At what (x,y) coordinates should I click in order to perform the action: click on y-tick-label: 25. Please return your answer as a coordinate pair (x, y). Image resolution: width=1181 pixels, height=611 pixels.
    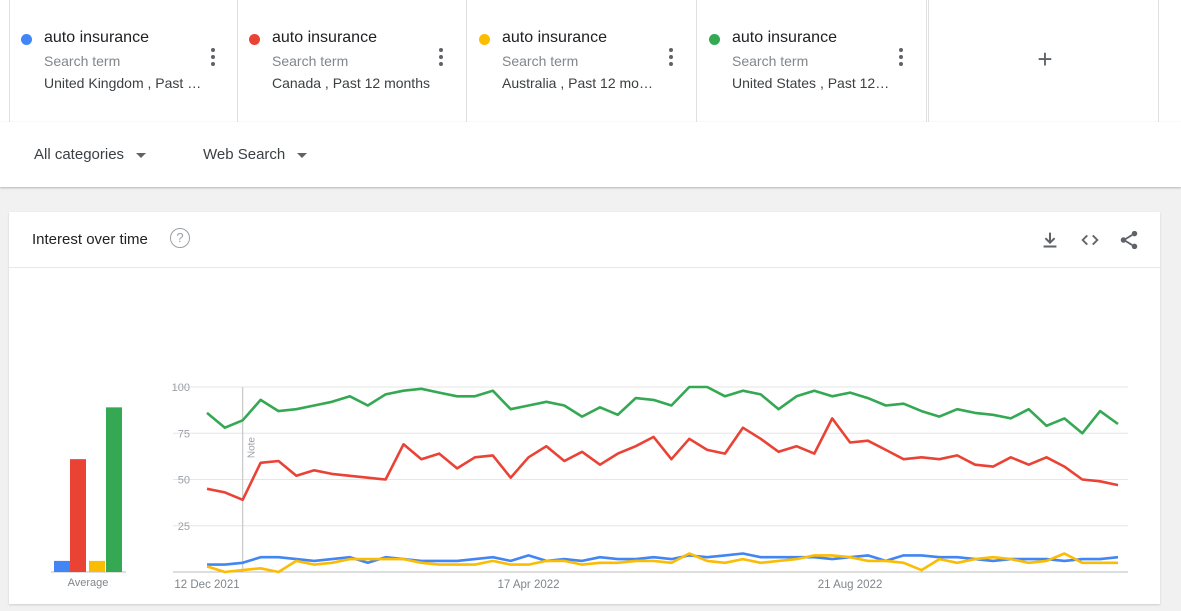
    Looking at the image, I should click on (184, 527).